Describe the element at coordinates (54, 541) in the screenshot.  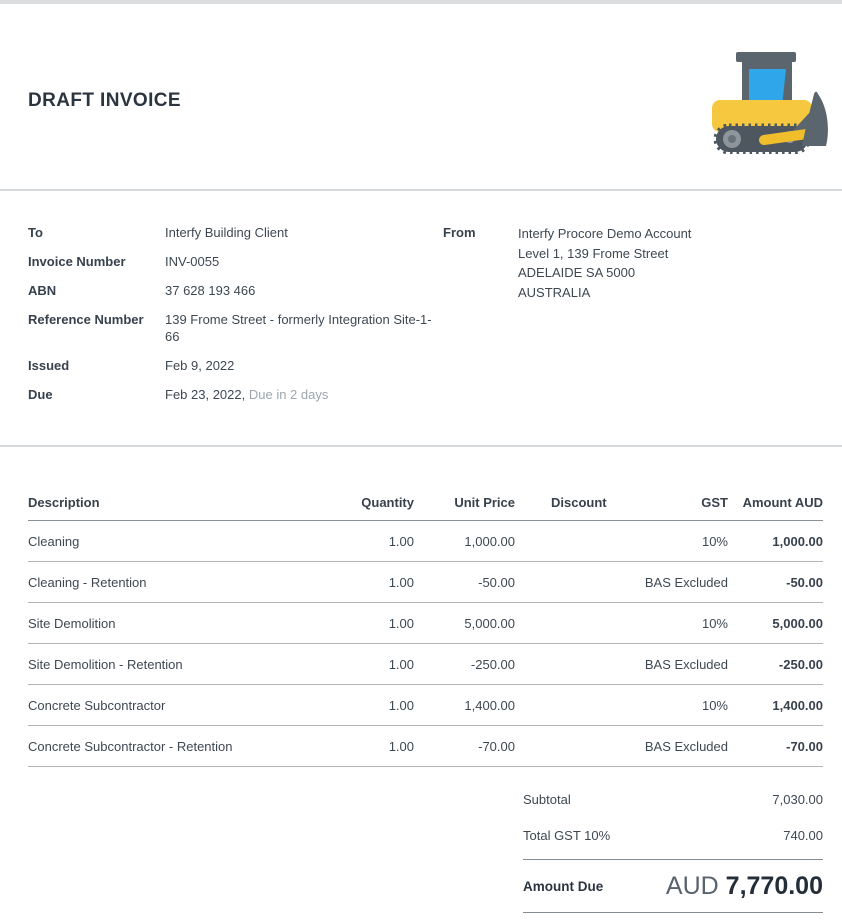
I see `cell-description: Cleaning` at that location.